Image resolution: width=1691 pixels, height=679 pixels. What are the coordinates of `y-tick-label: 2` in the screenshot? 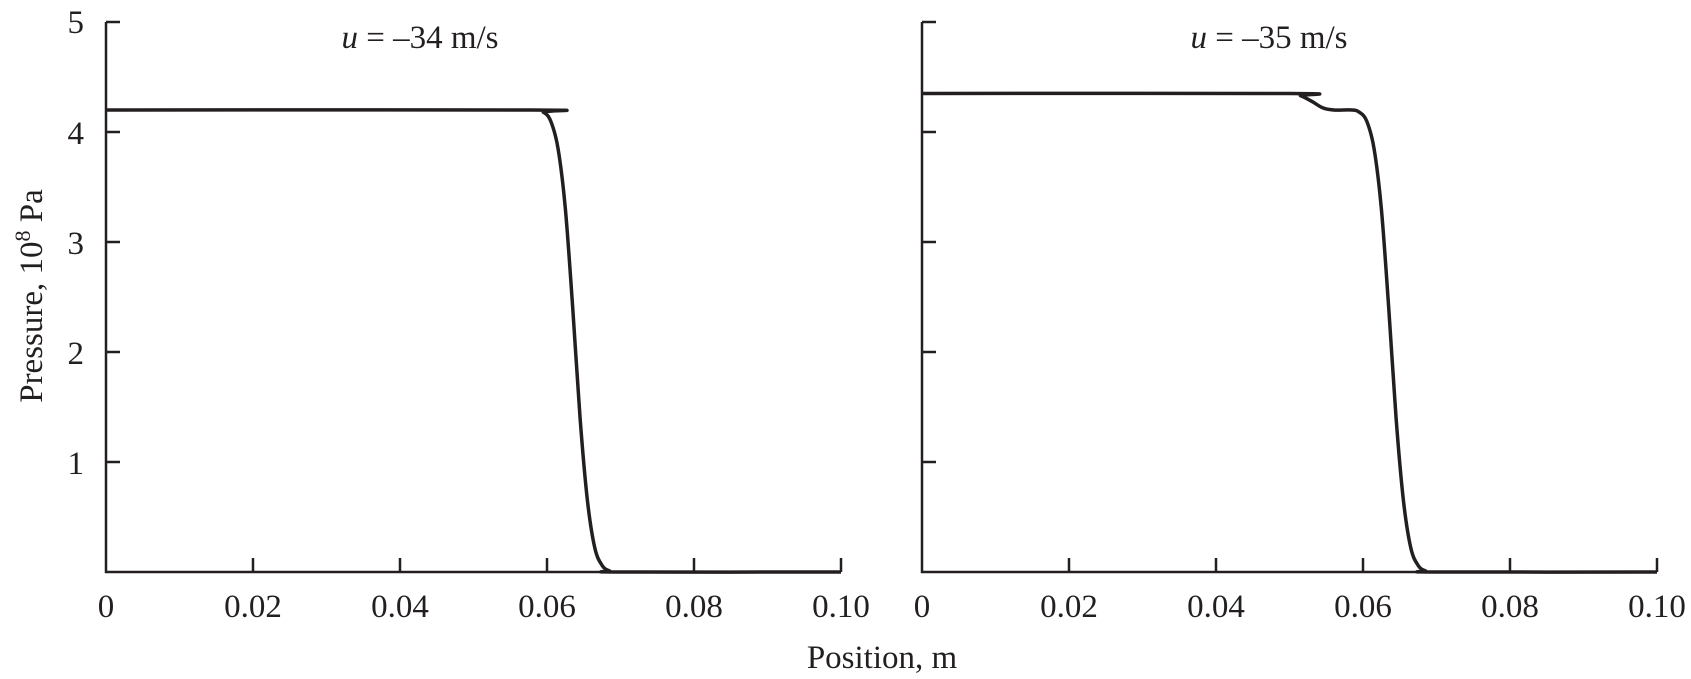 It's located at (76, 354).